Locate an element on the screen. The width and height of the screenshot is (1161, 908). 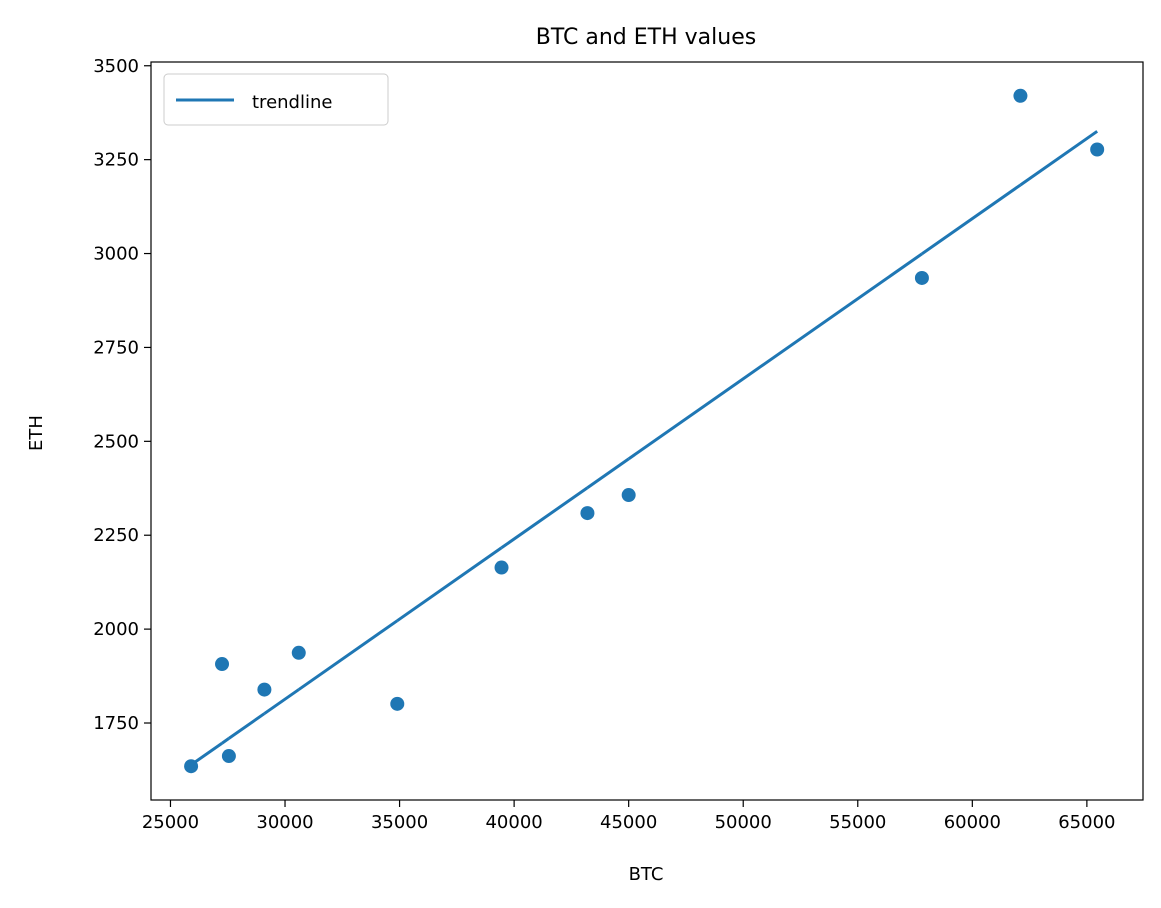
y-tick-label: 2000 is located at coordinates (116, 629).